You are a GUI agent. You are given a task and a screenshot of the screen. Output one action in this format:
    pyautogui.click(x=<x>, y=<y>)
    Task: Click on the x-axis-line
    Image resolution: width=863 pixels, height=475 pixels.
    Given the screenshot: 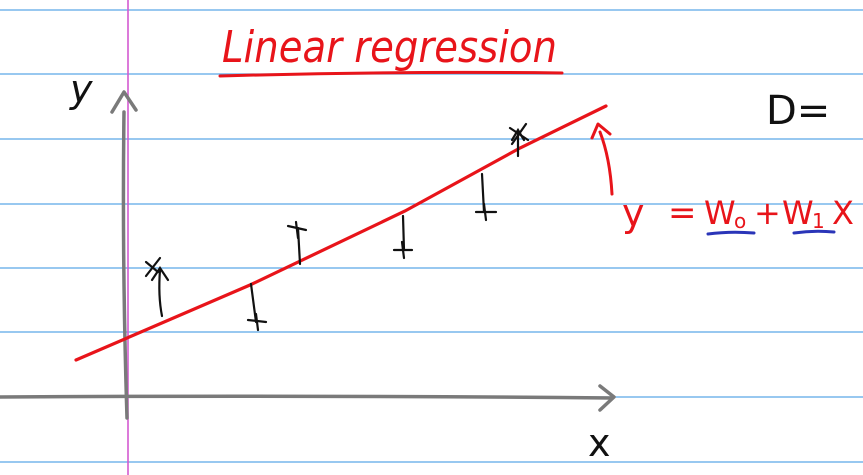 What is the action you would take?
    pyautogui.click(x=307, y=397)
    